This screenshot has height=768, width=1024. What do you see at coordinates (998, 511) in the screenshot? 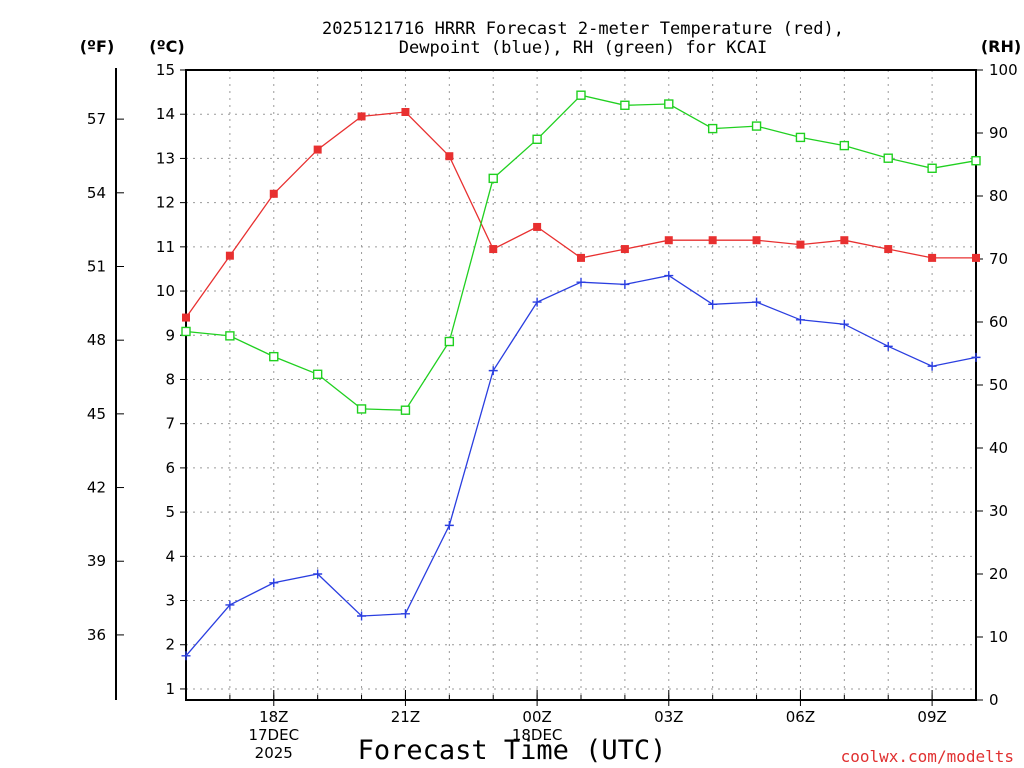
I see `rh-tick-label: 30` at bounding box center [998, 511].